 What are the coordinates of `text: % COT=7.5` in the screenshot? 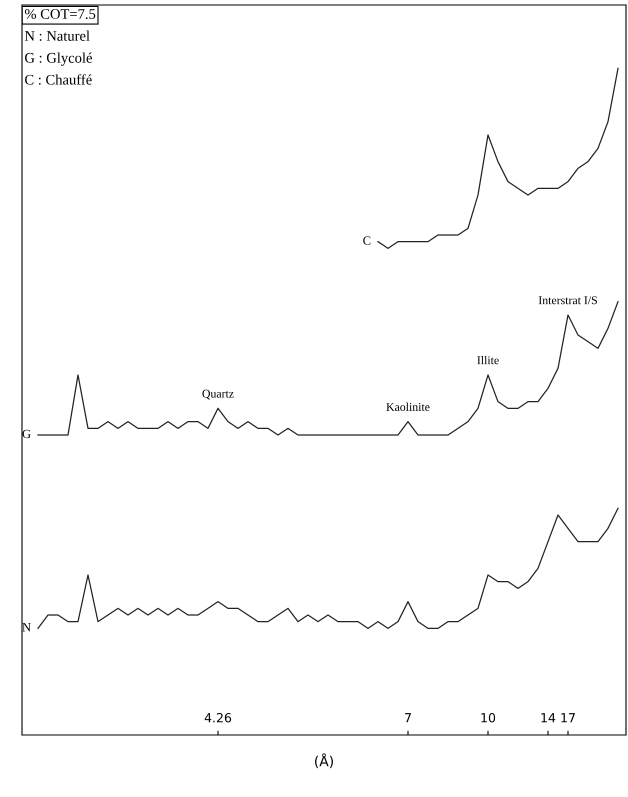 It's located at (60, 14).